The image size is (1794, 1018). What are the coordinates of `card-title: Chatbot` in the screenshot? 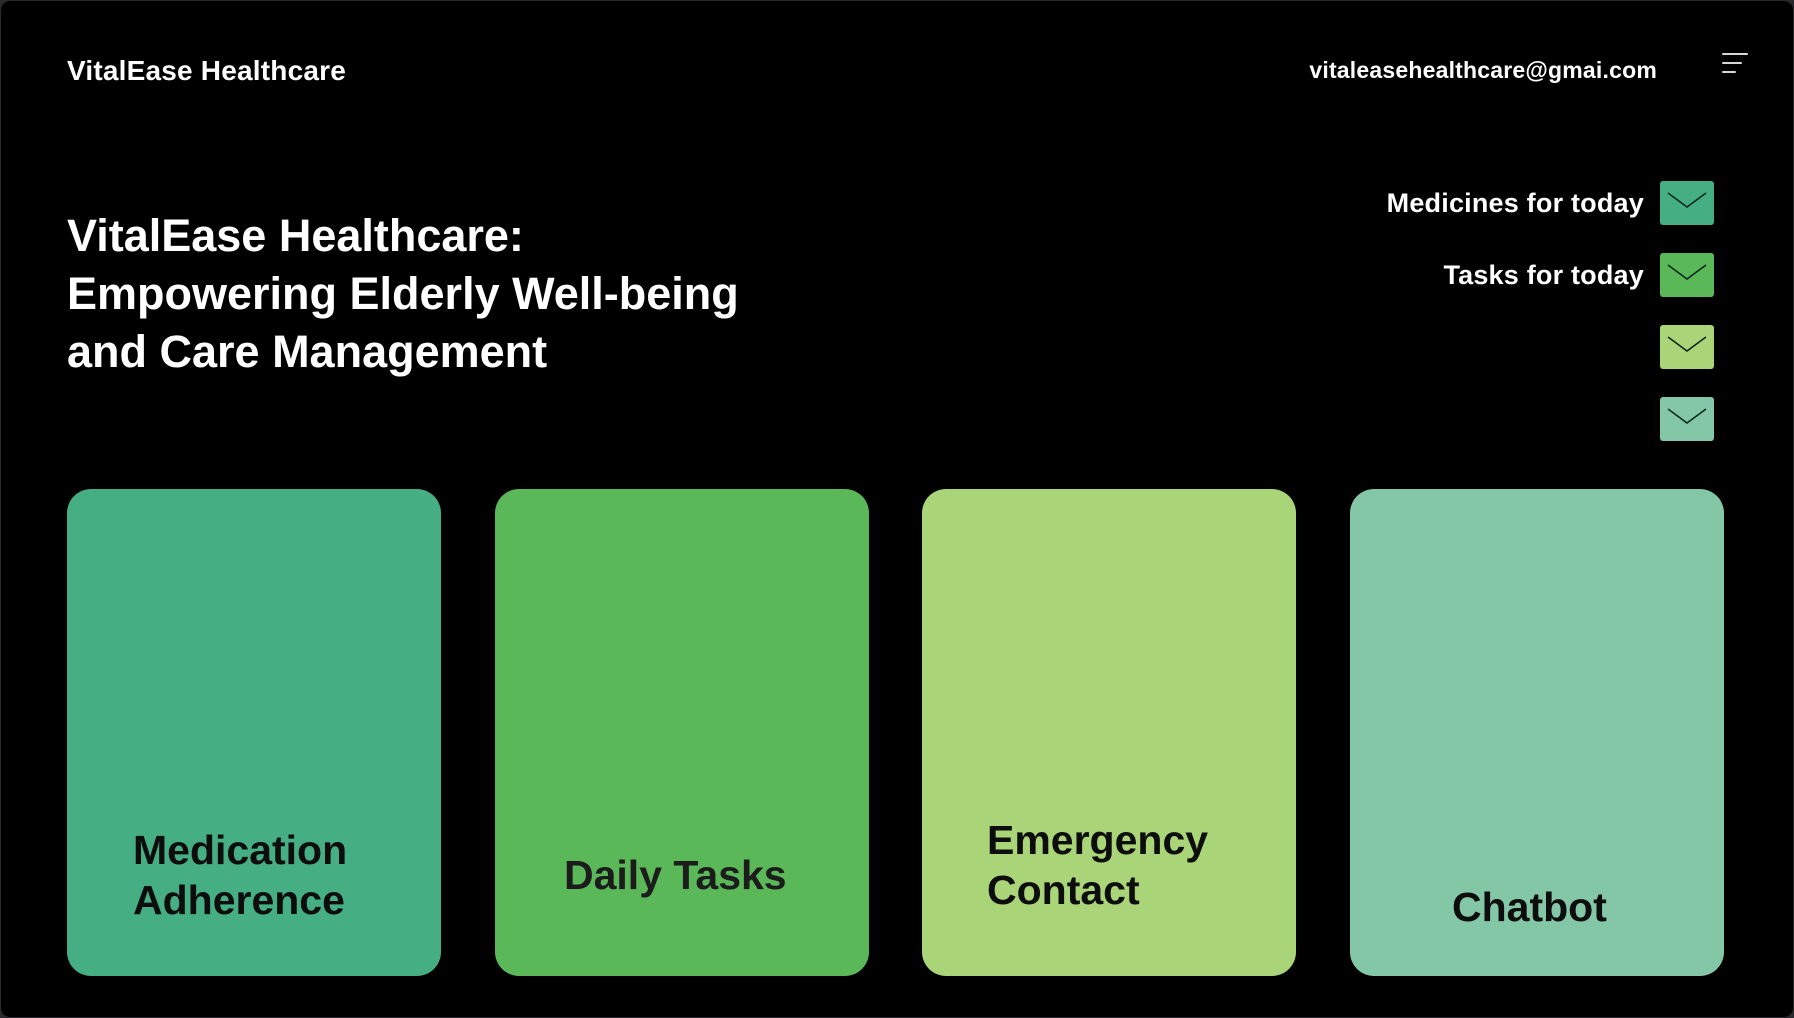 It's located at (1529, 907).